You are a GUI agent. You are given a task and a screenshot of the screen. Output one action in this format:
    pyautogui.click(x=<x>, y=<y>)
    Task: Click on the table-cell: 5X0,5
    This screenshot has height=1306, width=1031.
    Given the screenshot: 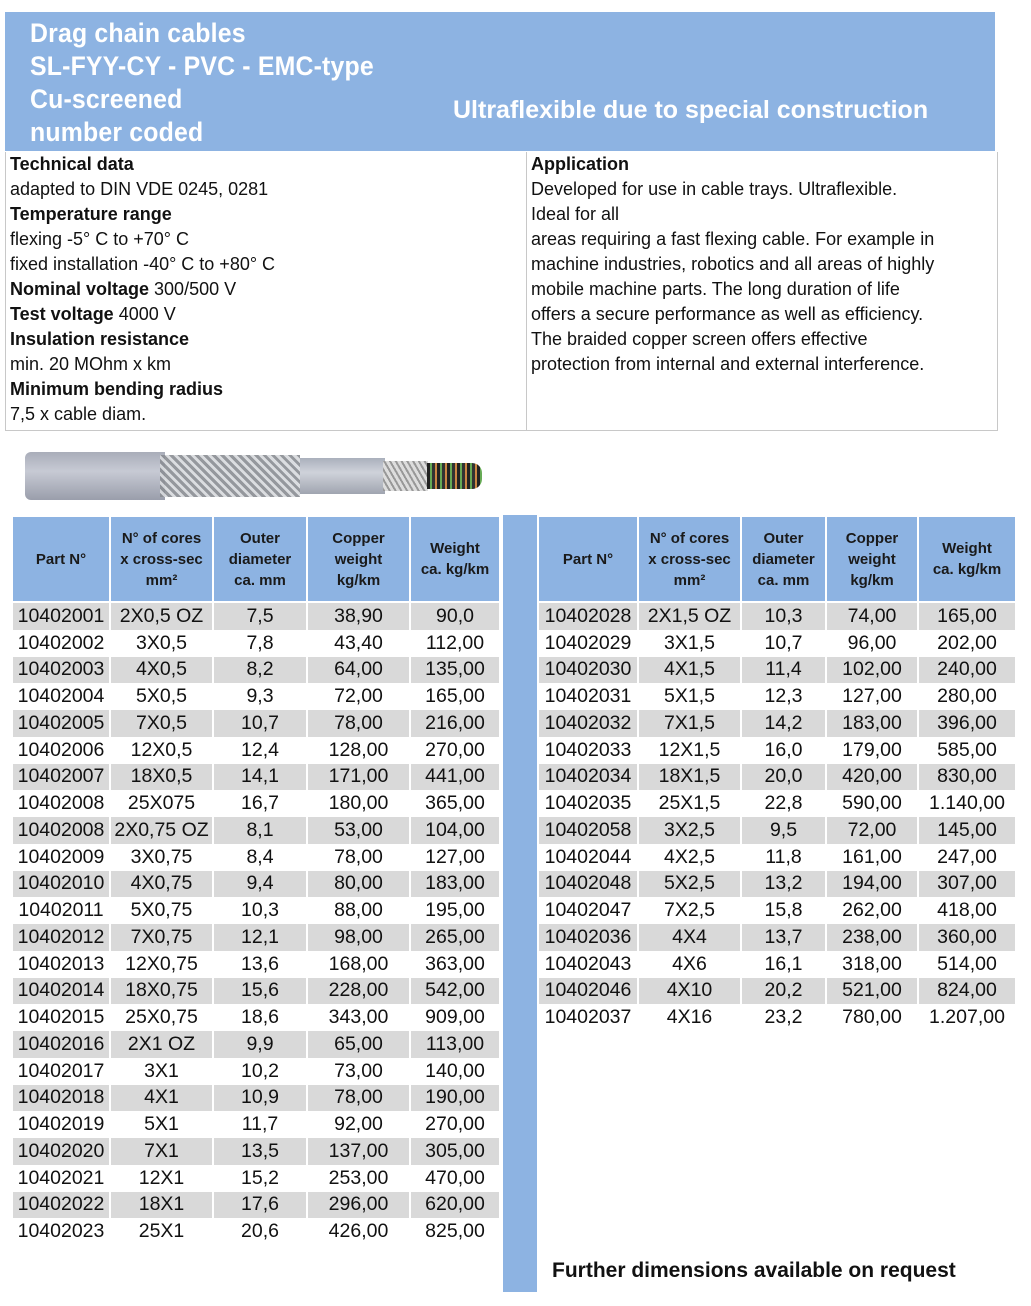 What is the action you would take?
    pyautogui.click(x=161, y=696)
    